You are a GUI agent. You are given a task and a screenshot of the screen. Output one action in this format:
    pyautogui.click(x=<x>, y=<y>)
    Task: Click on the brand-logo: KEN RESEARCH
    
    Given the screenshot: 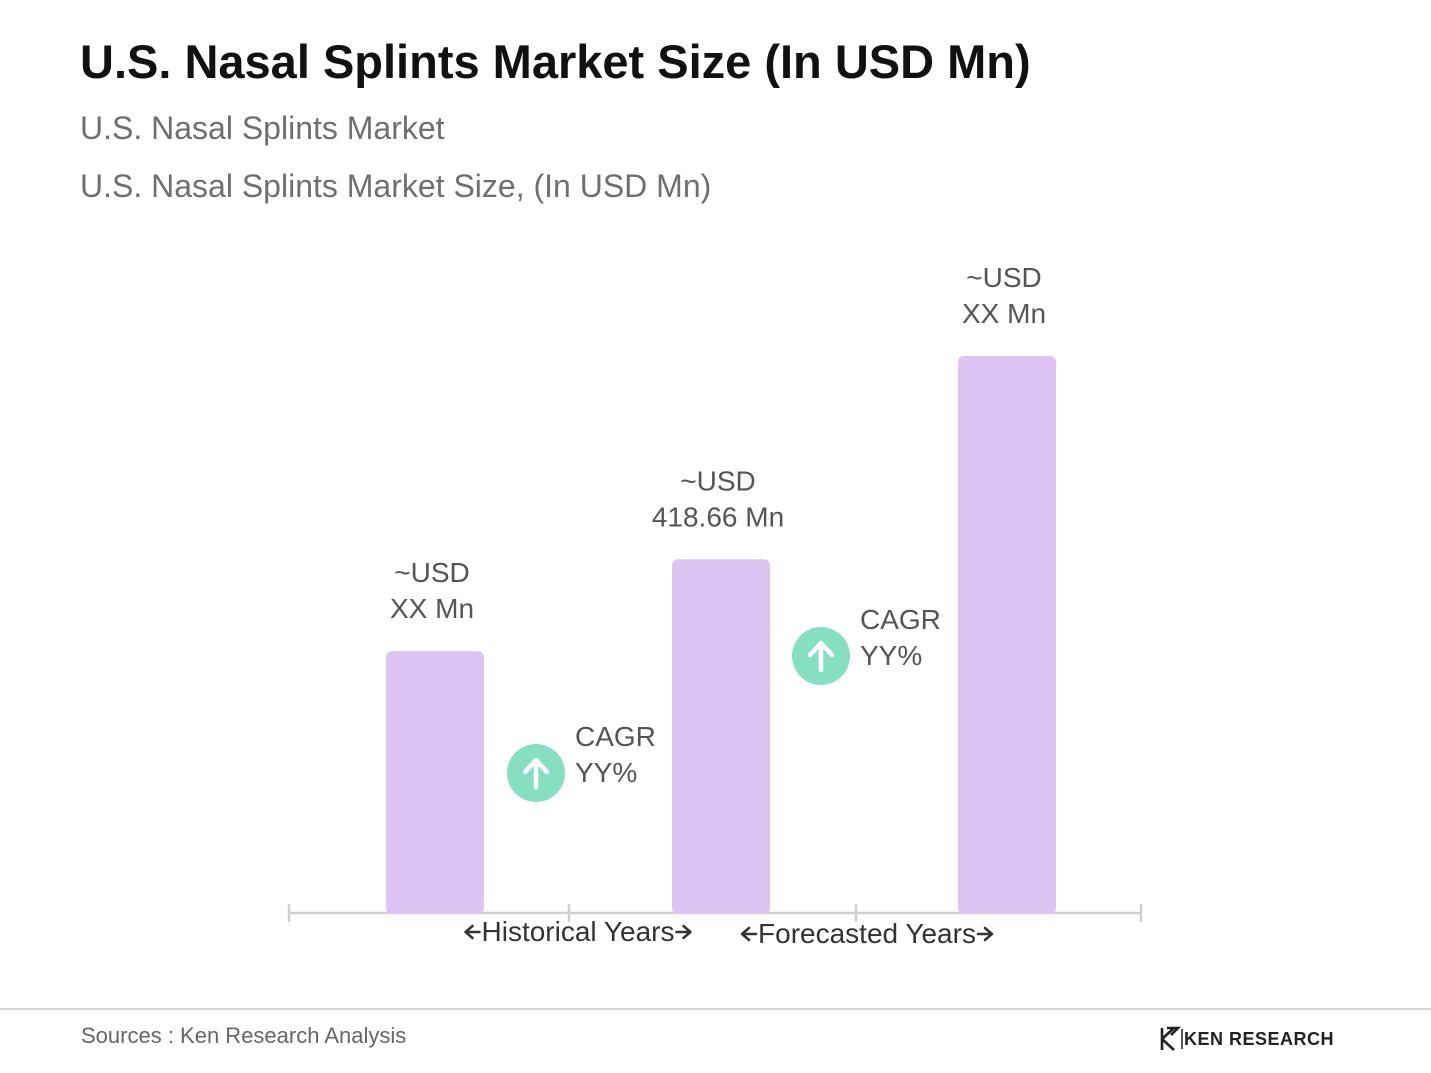 What is the action you would take?
    pyautogui.click(x=1246, y=1039)
    